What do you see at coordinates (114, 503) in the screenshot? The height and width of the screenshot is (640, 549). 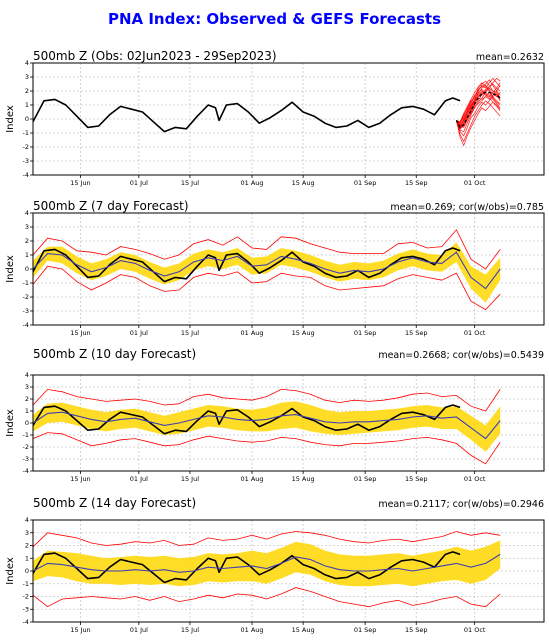 I see `panel-title: 500mb Z (14 day Forecast)` at bounding box center [114, 503].